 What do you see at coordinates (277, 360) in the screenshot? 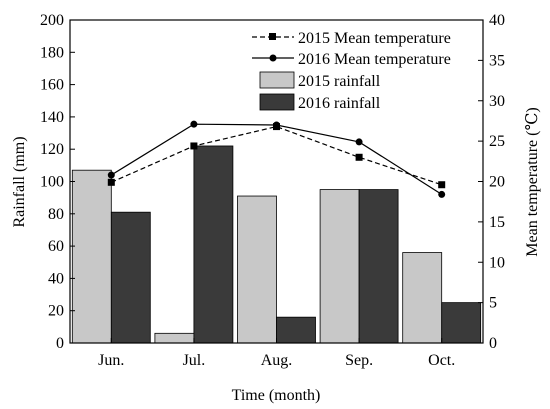
I see `x-tick-label: Aug.` at bounding box center [277, 360].